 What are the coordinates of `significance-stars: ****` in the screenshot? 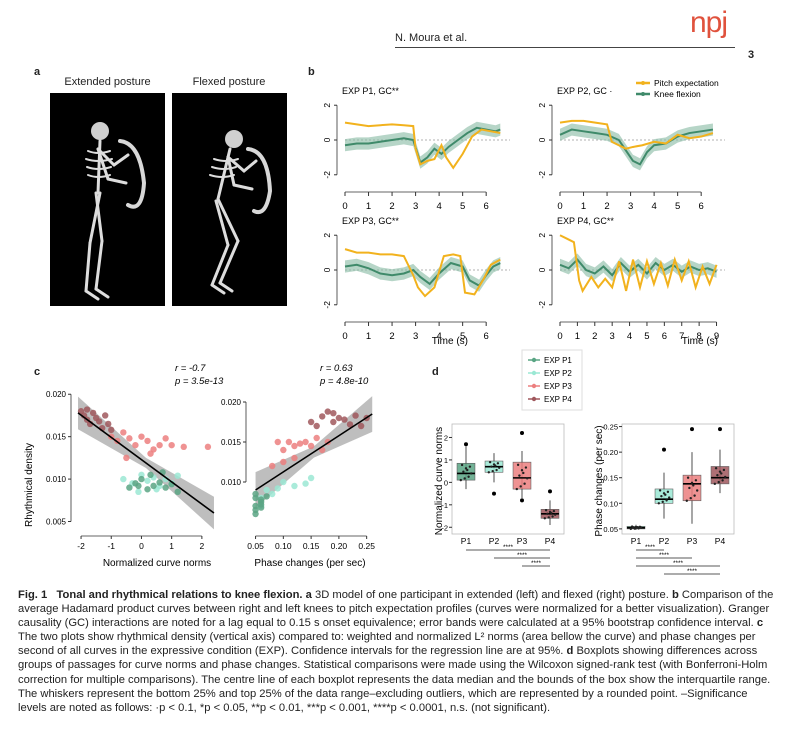 It's located at (678, 563).